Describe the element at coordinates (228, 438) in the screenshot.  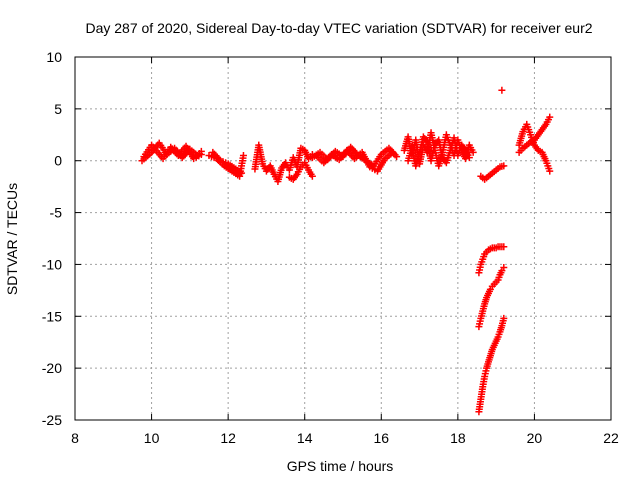
I see `x-tick-label: 12` at that location.